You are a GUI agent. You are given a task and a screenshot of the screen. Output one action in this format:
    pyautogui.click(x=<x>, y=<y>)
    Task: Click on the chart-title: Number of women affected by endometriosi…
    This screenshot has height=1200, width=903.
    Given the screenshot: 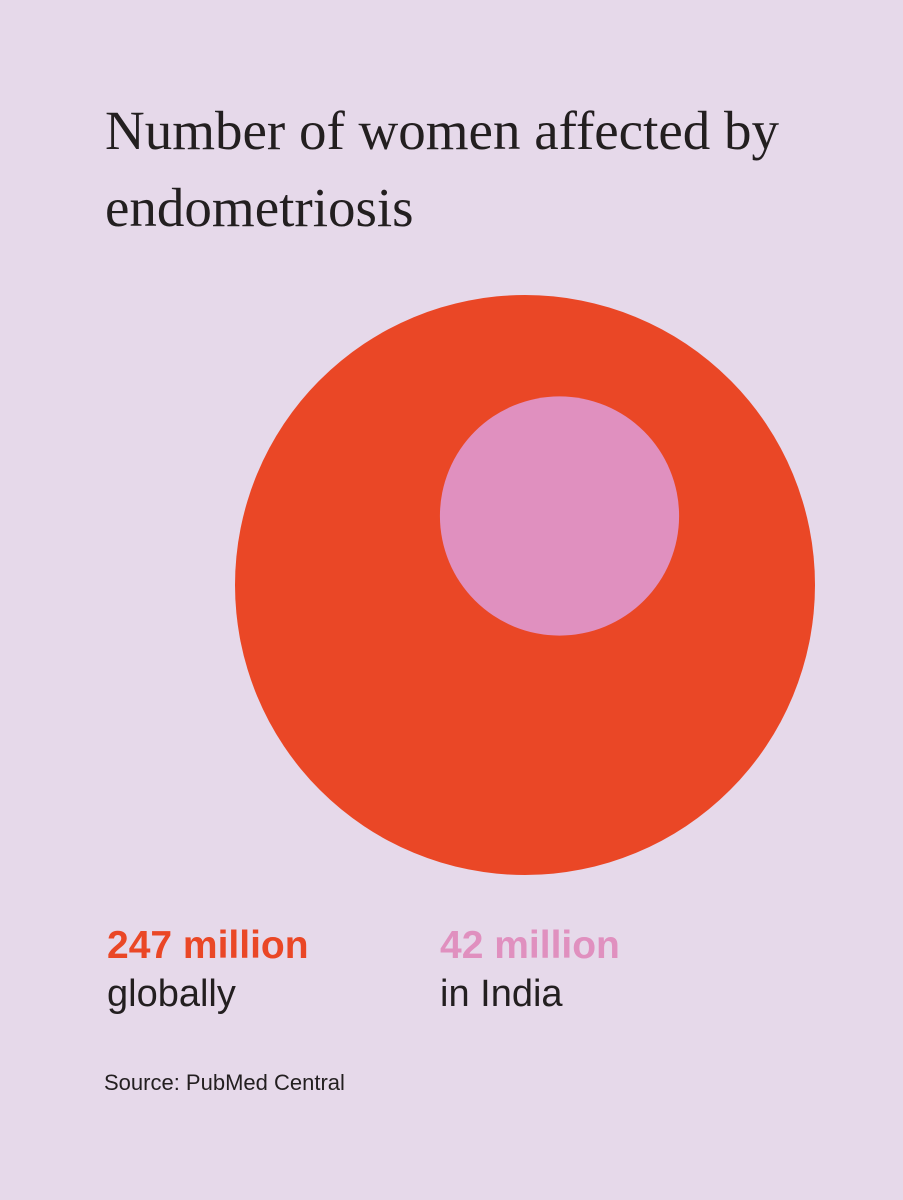 What is the action you would take?
    pyautogui.click(x=442, y=169)
    